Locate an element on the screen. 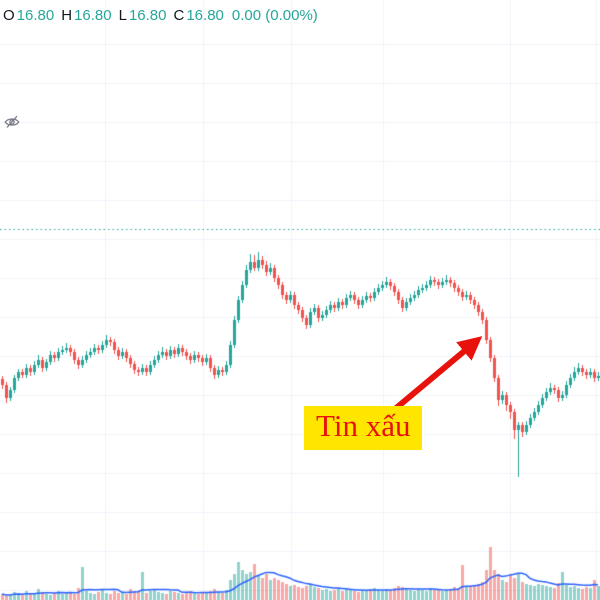 This screenshot has width=600, height=600. close-value: 16.80 is located at coordinates (205, 15).